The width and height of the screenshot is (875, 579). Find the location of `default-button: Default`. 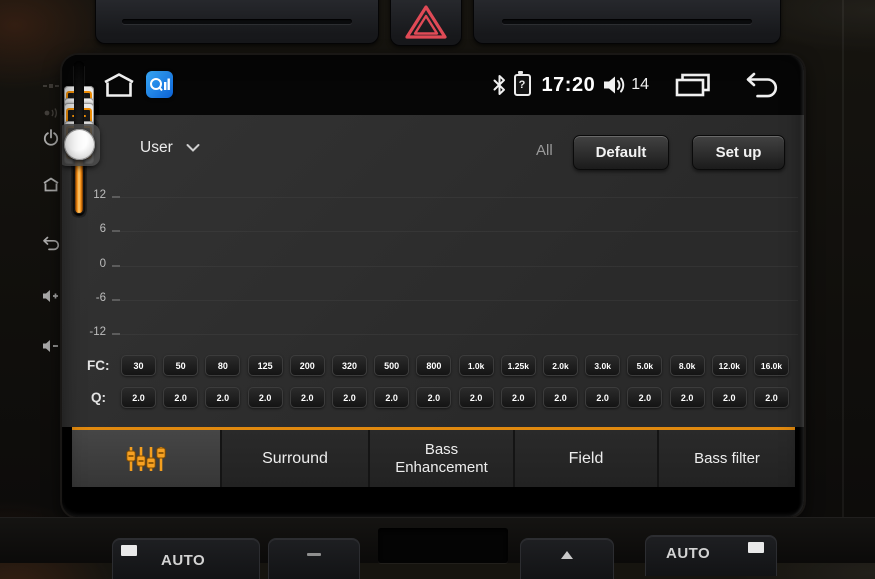

default-button: Default is located at coordinates (621, 152).